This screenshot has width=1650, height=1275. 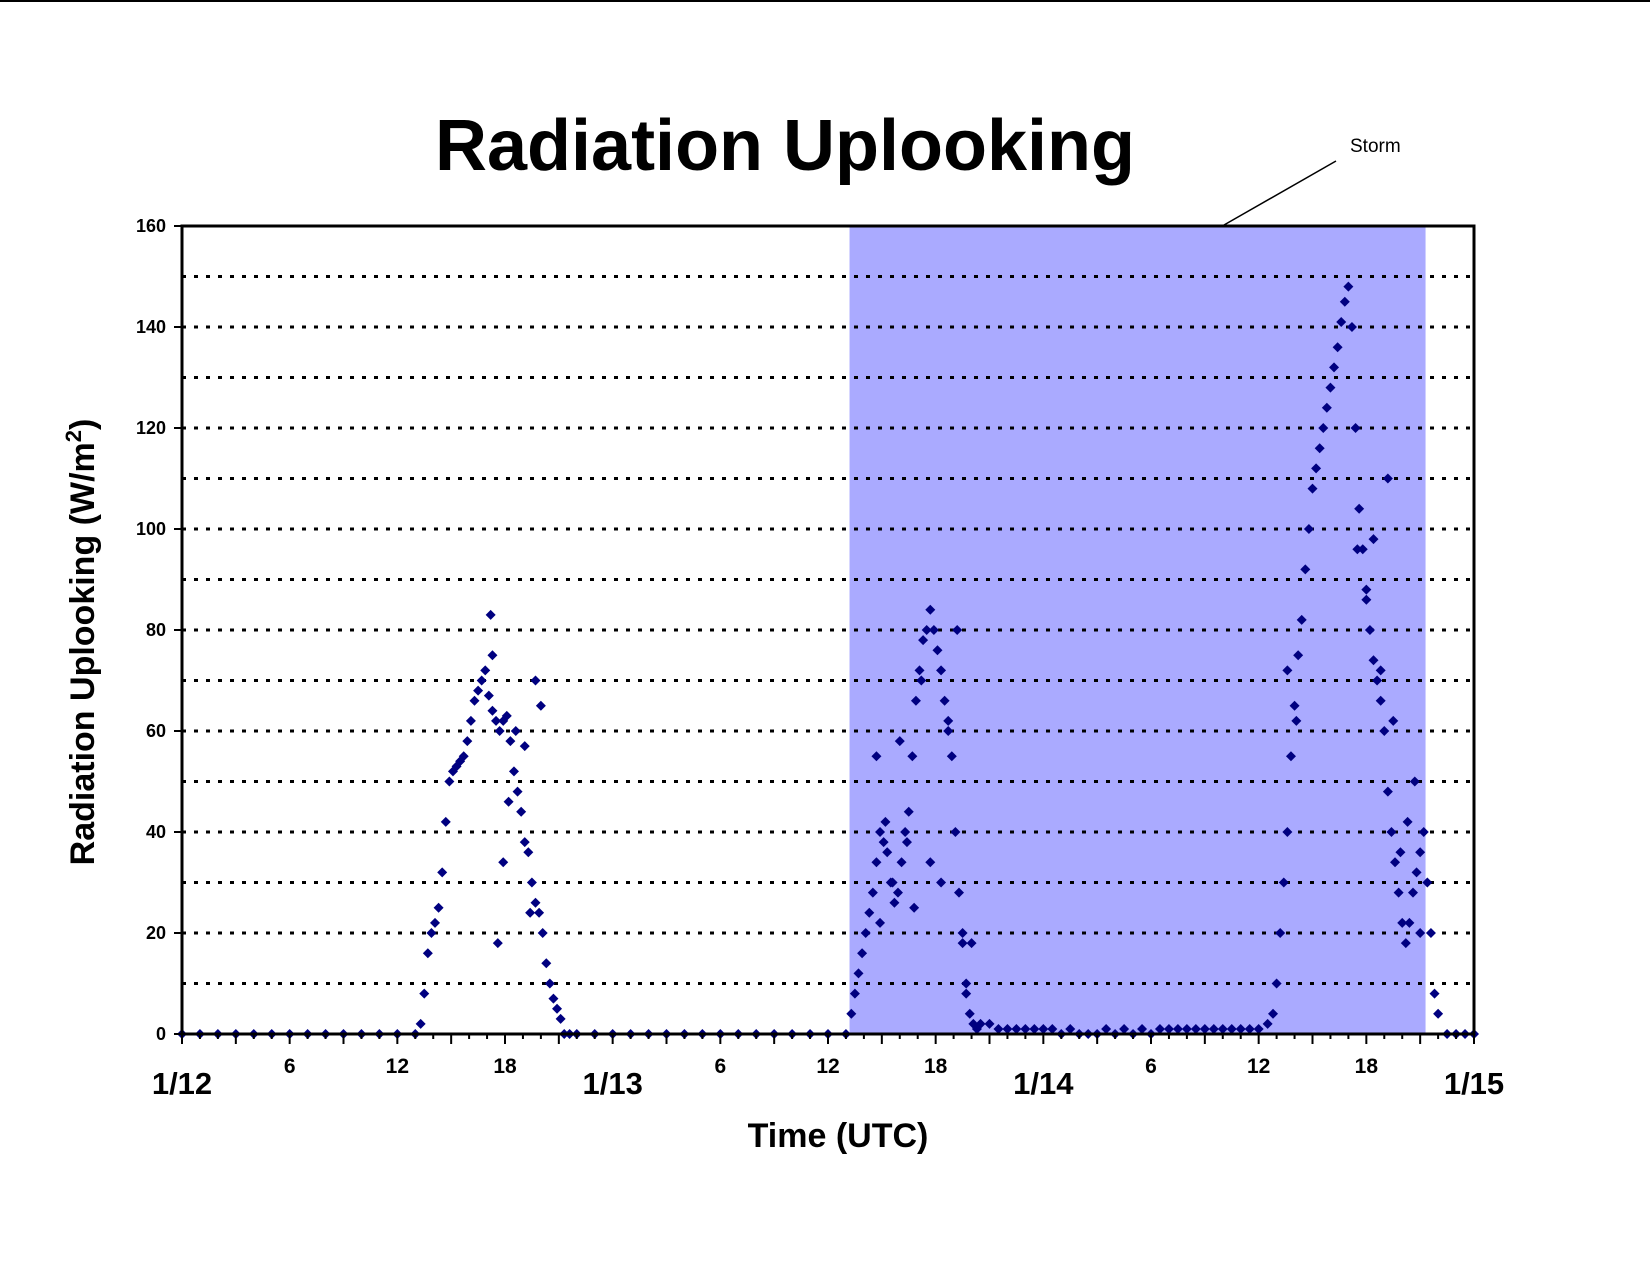 I want to click on x-day-label: 1/13, so click(x=612, y=1083).